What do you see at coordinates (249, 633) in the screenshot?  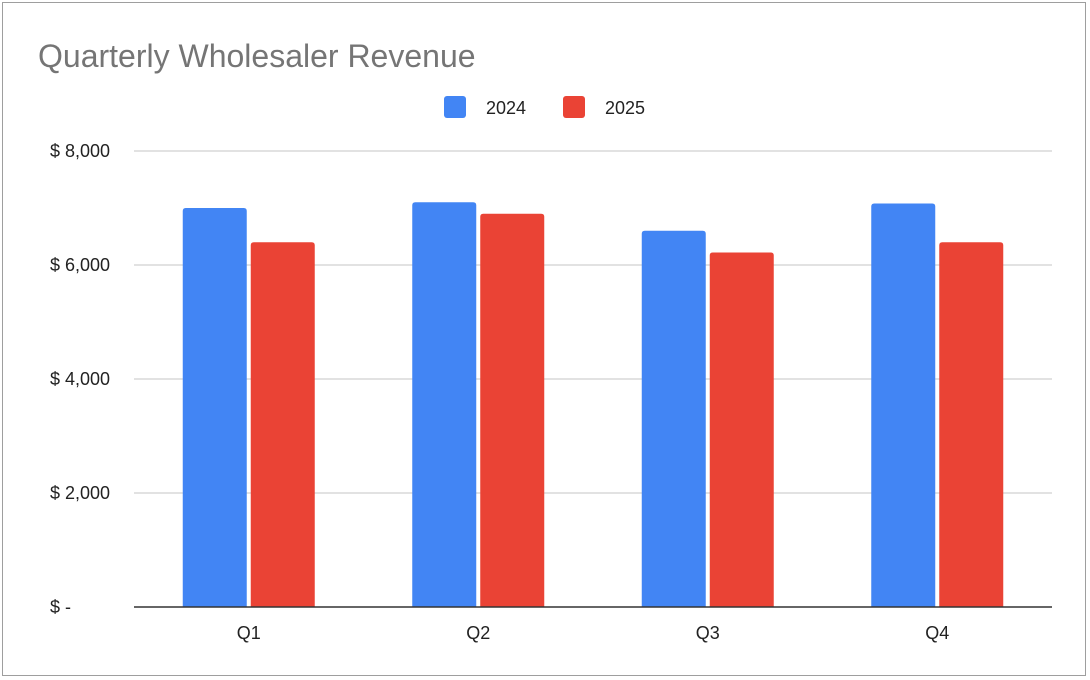 I see `x-tick-label: Q1` at bounding box center [249, 633].